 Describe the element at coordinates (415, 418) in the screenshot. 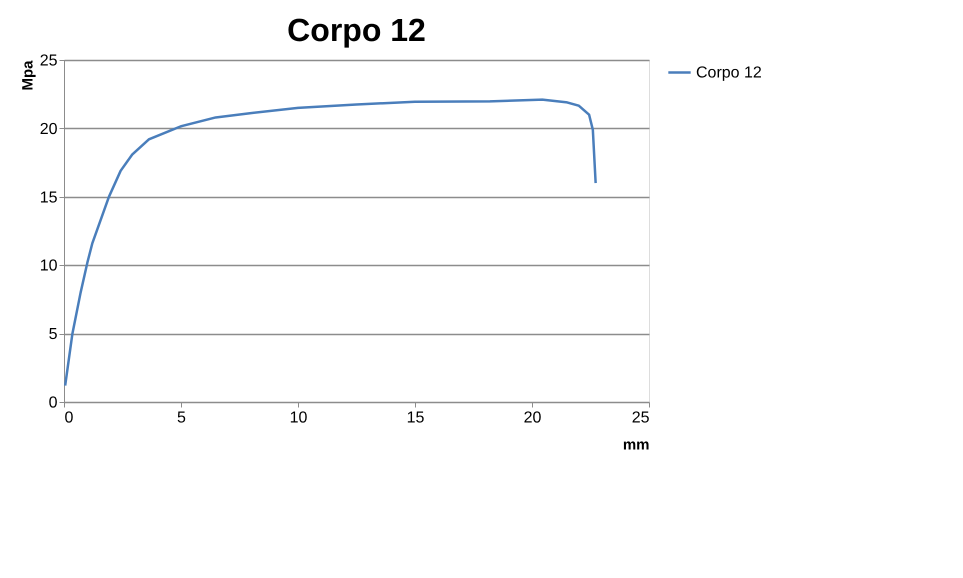

I see `x-tick-label: 15` at that location.